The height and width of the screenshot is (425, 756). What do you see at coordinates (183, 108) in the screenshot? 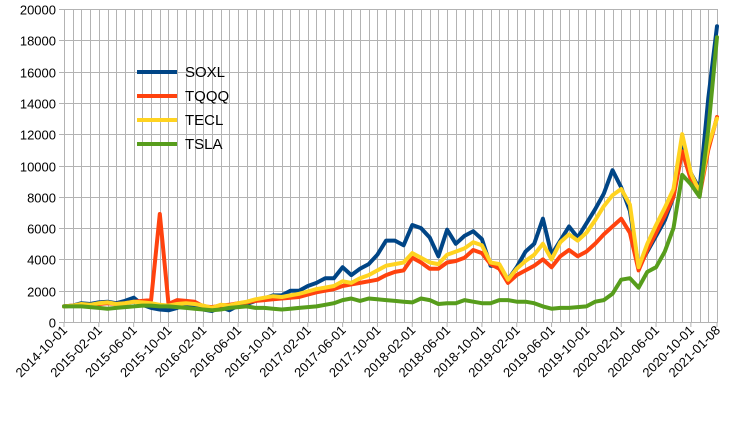
I see `legend: SOXL TQQQ TECL TSLA` at bounding box center [183, 108].